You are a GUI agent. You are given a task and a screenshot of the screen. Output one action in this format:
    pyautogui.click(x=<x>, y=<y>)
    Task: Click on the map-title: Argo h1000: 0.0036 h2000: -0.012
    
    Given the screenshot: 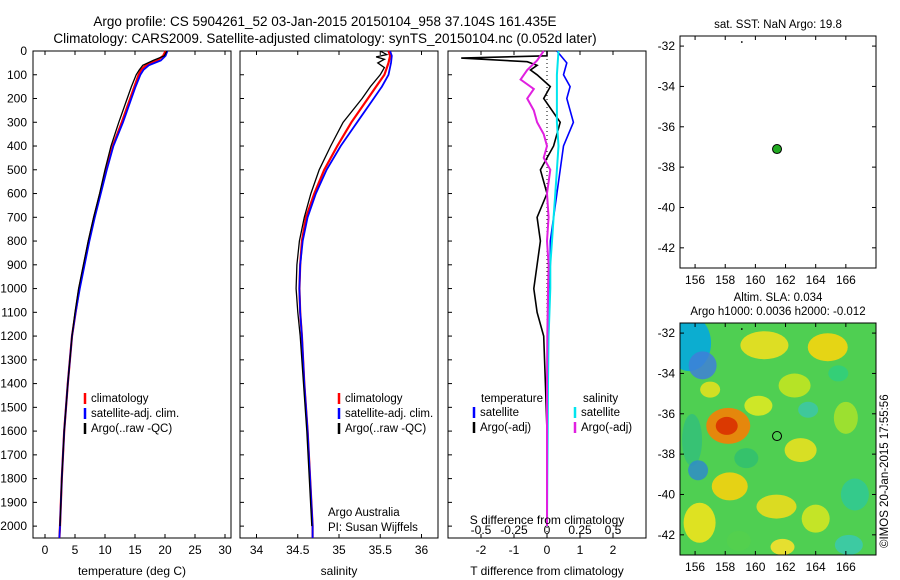 What is the action you would take?
    pyautogui.click(x=777, y=312)
    